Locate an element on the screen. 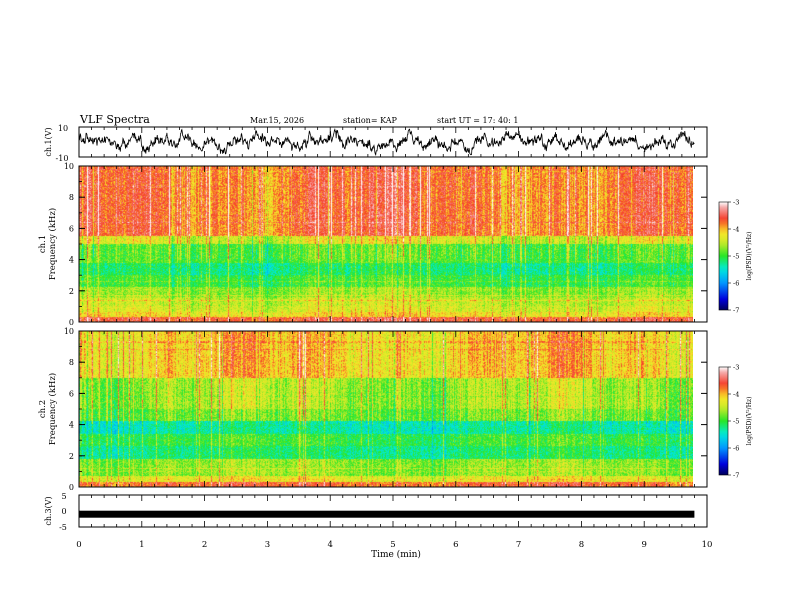 The width and height of the screenshot is (792, 612). ch1-colorbar-ticks: -3 -4 -5 -6 -7 is located at coordinates (733, 257).